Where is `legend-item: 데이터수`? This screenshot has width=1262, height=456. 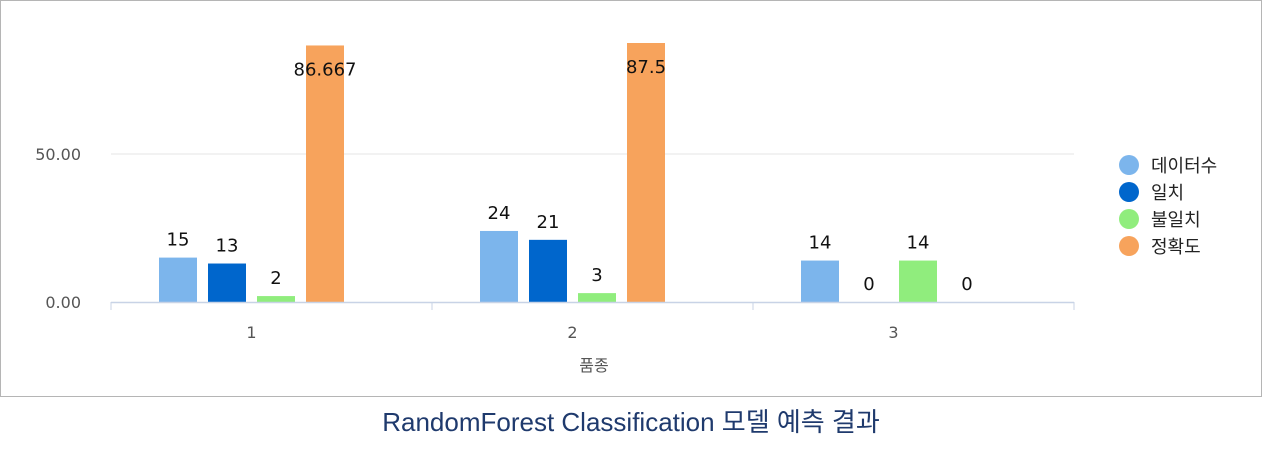
legend-item: 데이터수 is located at coordinates (1168, 166).